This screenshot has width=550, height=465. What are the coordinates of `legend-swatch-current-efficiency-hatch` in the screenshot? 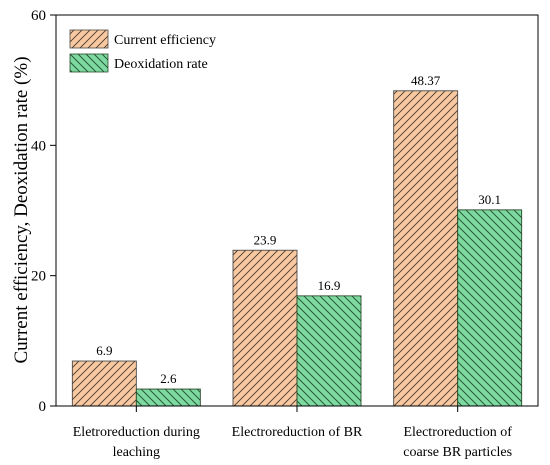 It's located at (89, 39).